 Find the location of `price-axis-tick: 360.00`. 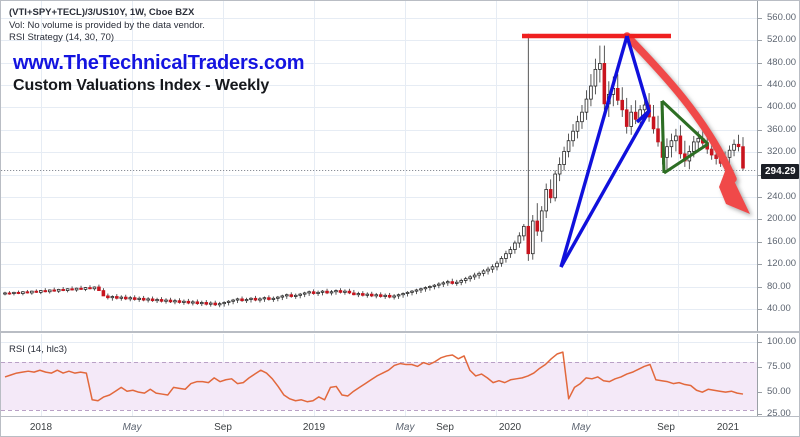

price-axis-tick: 360.00 is located at coordinates (782, 129).